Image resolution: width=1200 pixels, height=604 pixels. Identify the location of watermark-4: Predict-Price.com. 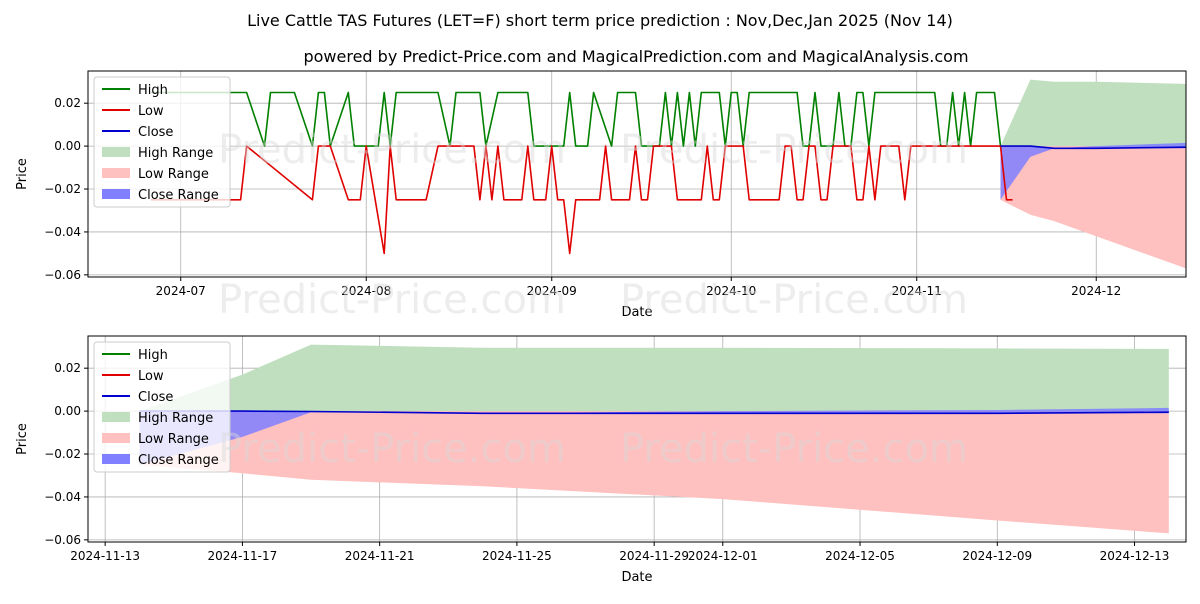
(794, 300).